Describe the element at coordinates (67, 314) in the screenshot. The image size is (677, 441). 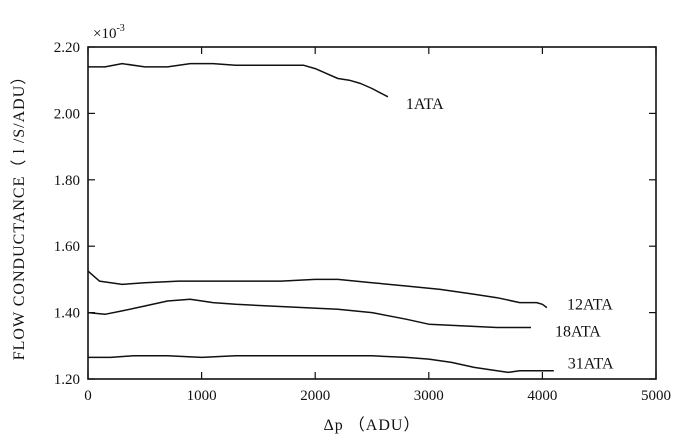
I see `y-tick-label-1: 1.40` at that location.